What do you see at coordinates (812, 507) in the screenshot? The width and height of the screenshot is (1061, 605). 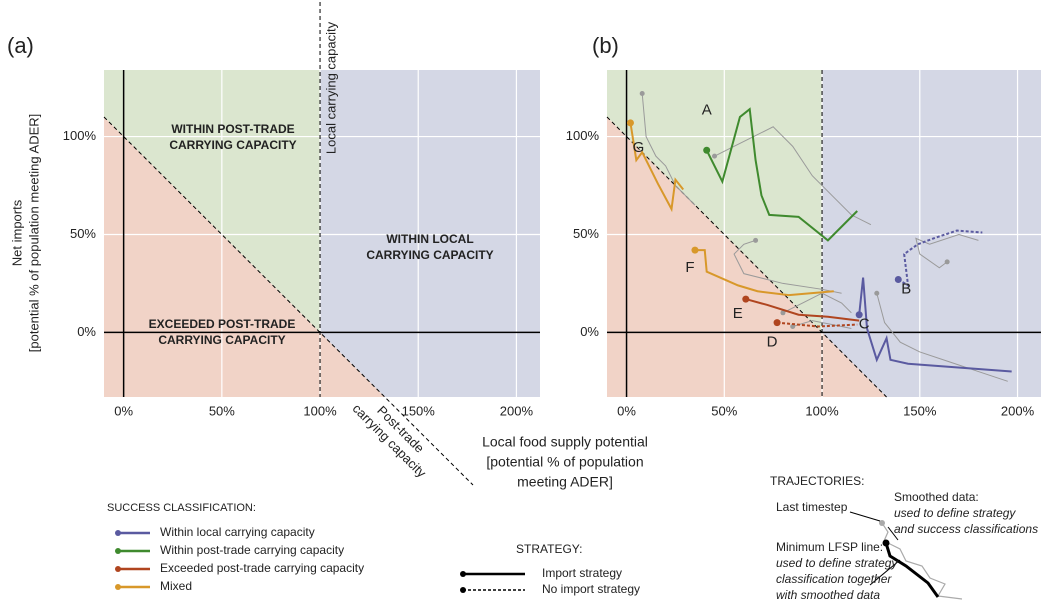 I see `inset-label: Last timestep` at bounding box center [812, 507].